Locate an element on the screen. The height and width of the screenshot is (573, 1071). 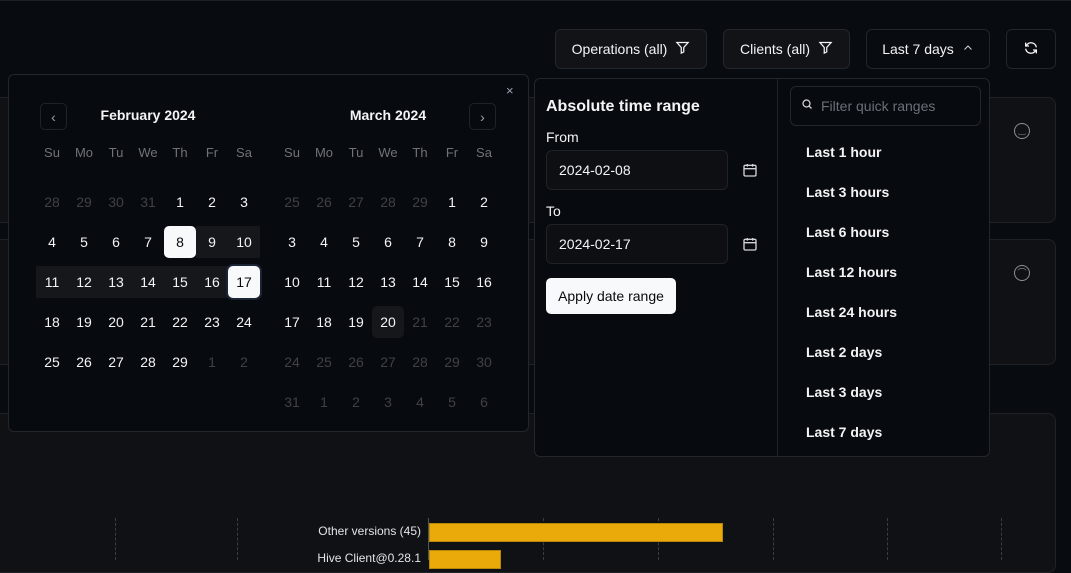
quick-range-item: Last 3 hours is located at coordinates (848, 192).